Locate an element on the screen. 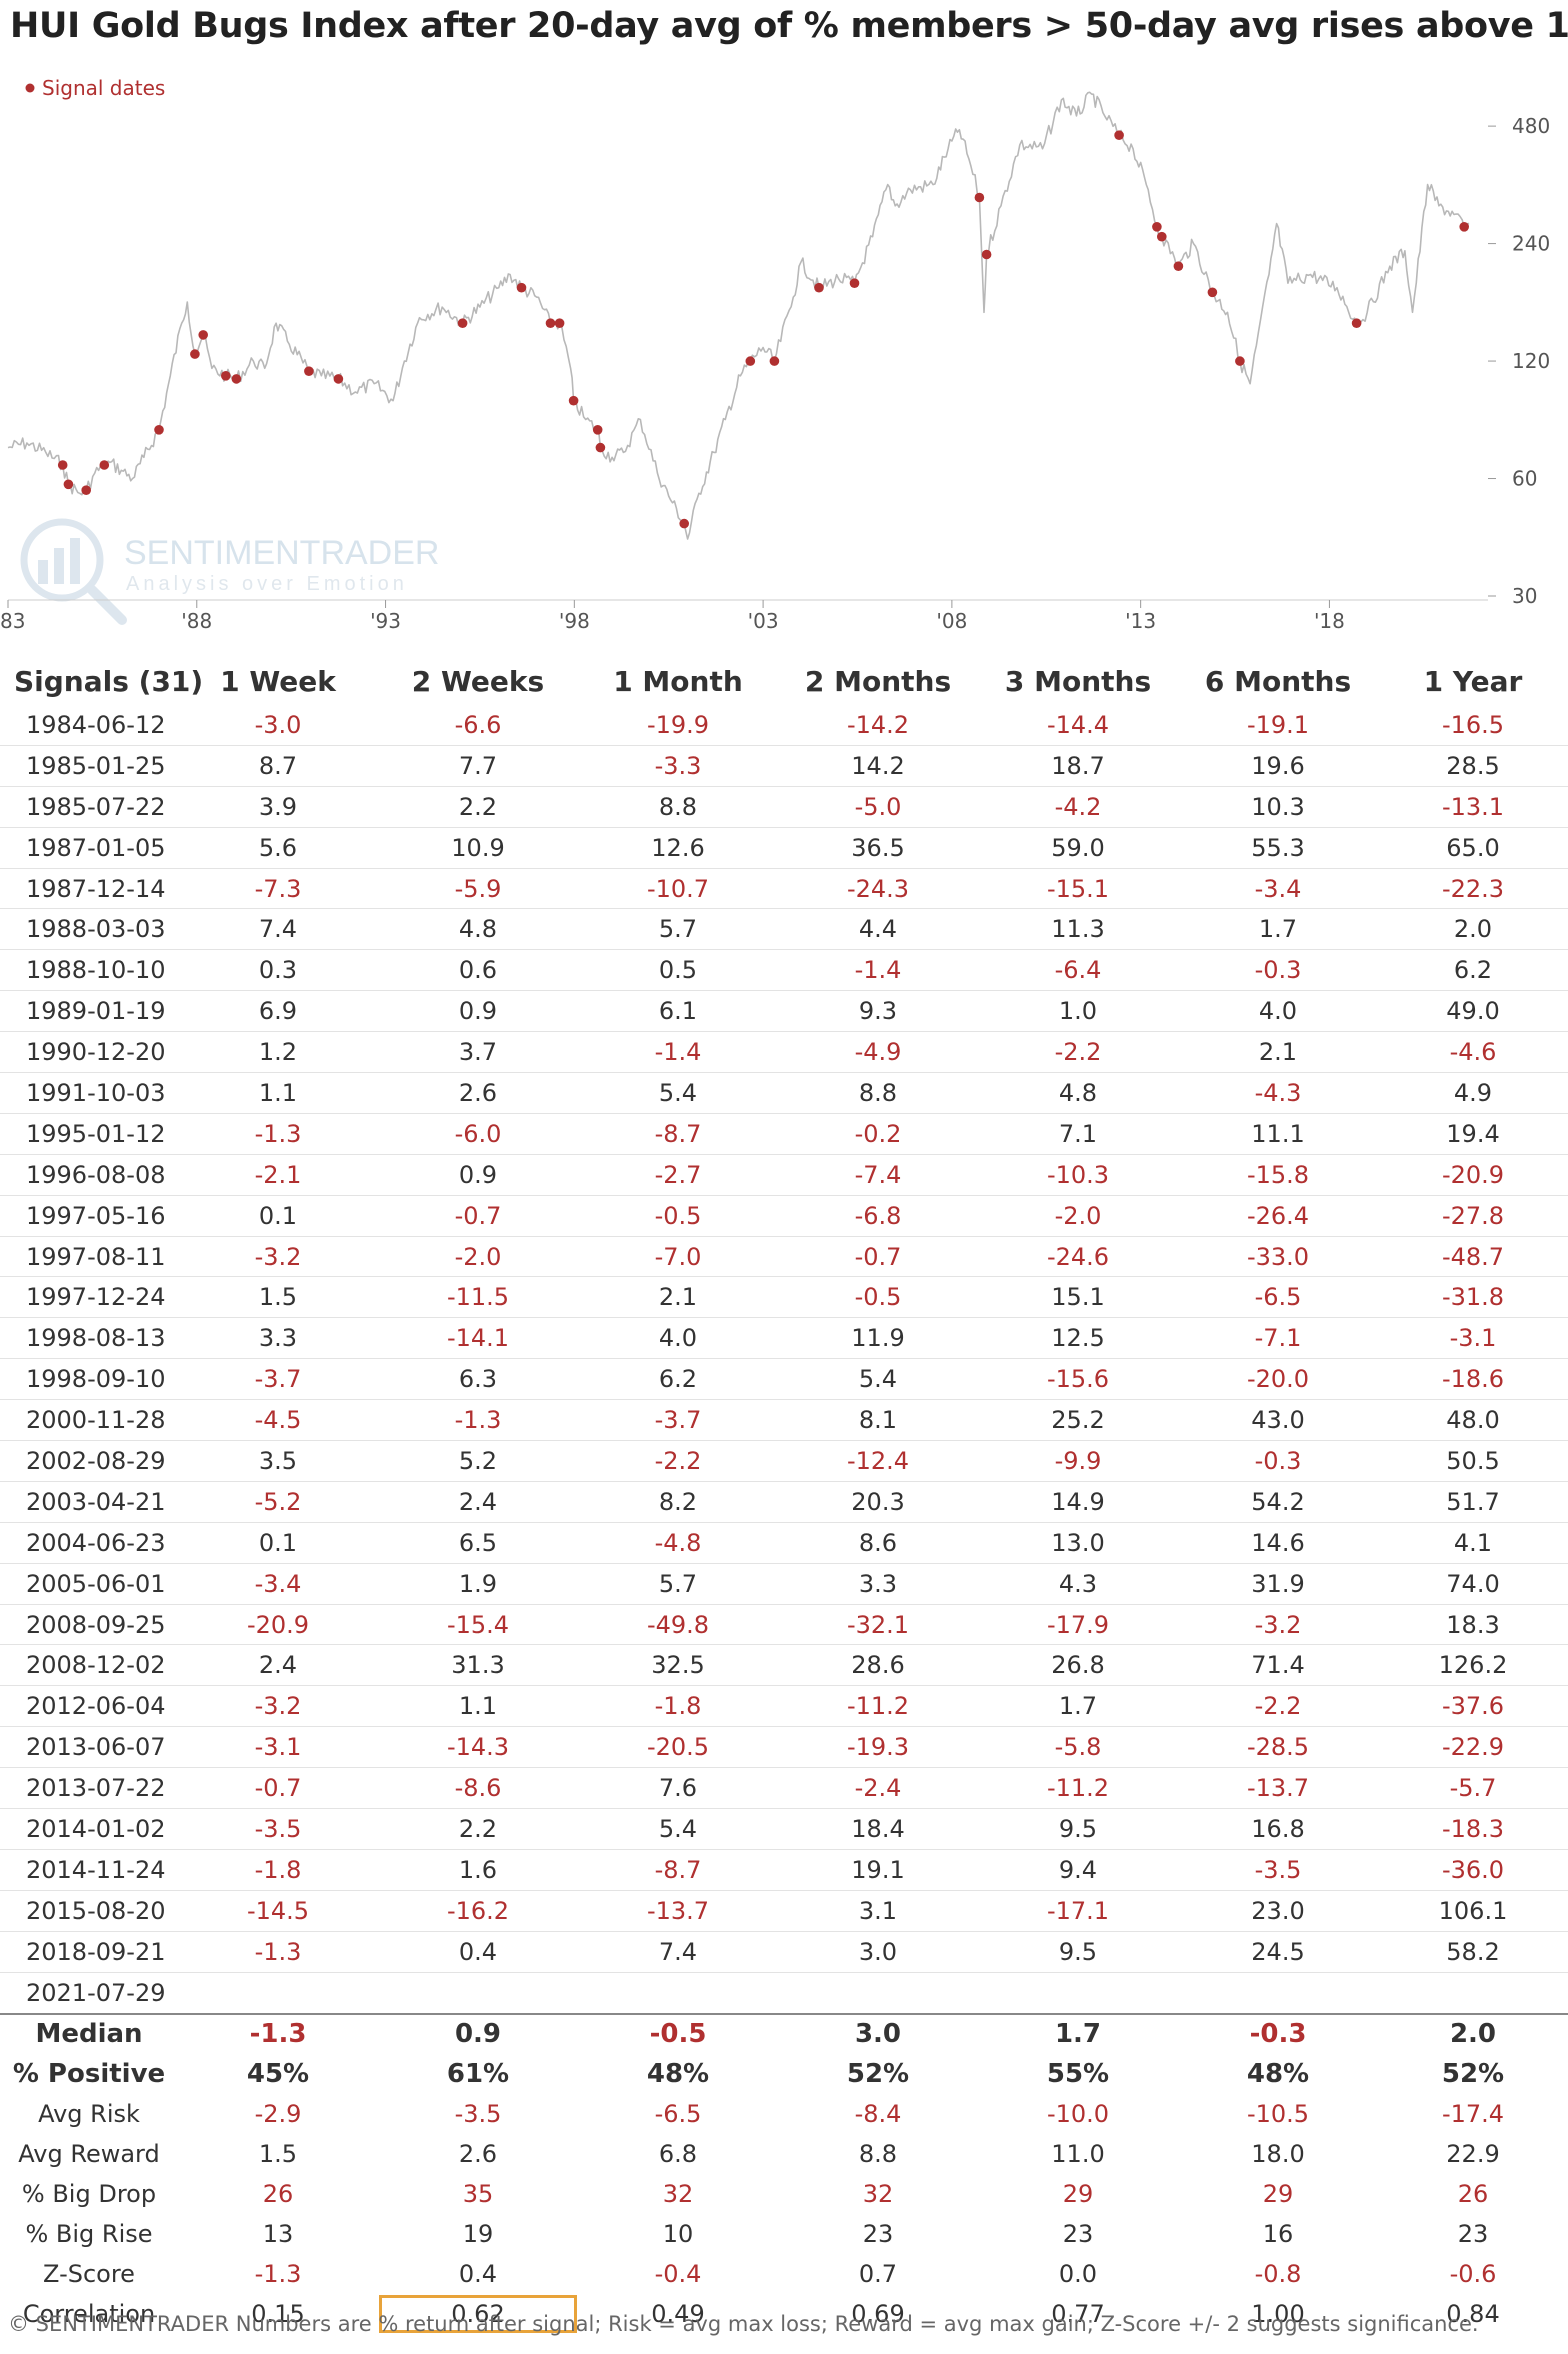  return-value: 65.0 is located at coordinates (1473, 848).